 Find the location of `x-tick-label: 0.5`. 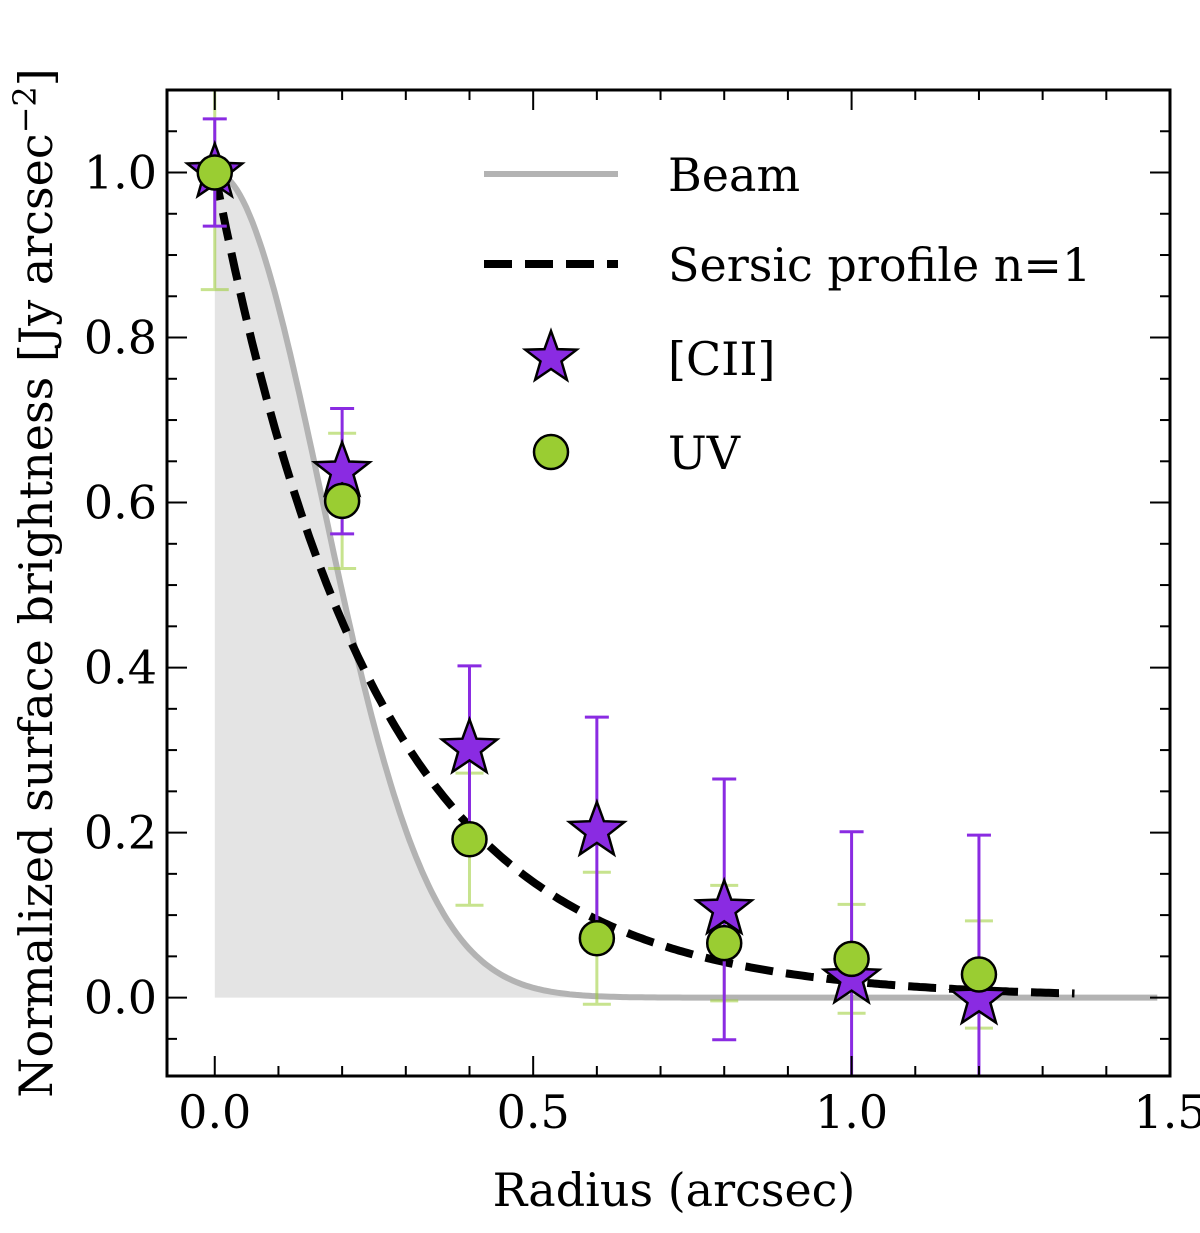

x-tick-label: 0.5 is located at coordinates (533, 1112).